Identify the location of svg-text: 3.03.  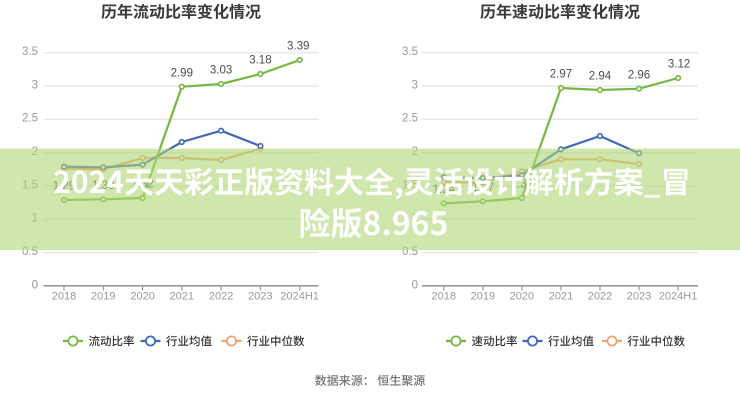
(221, 71).